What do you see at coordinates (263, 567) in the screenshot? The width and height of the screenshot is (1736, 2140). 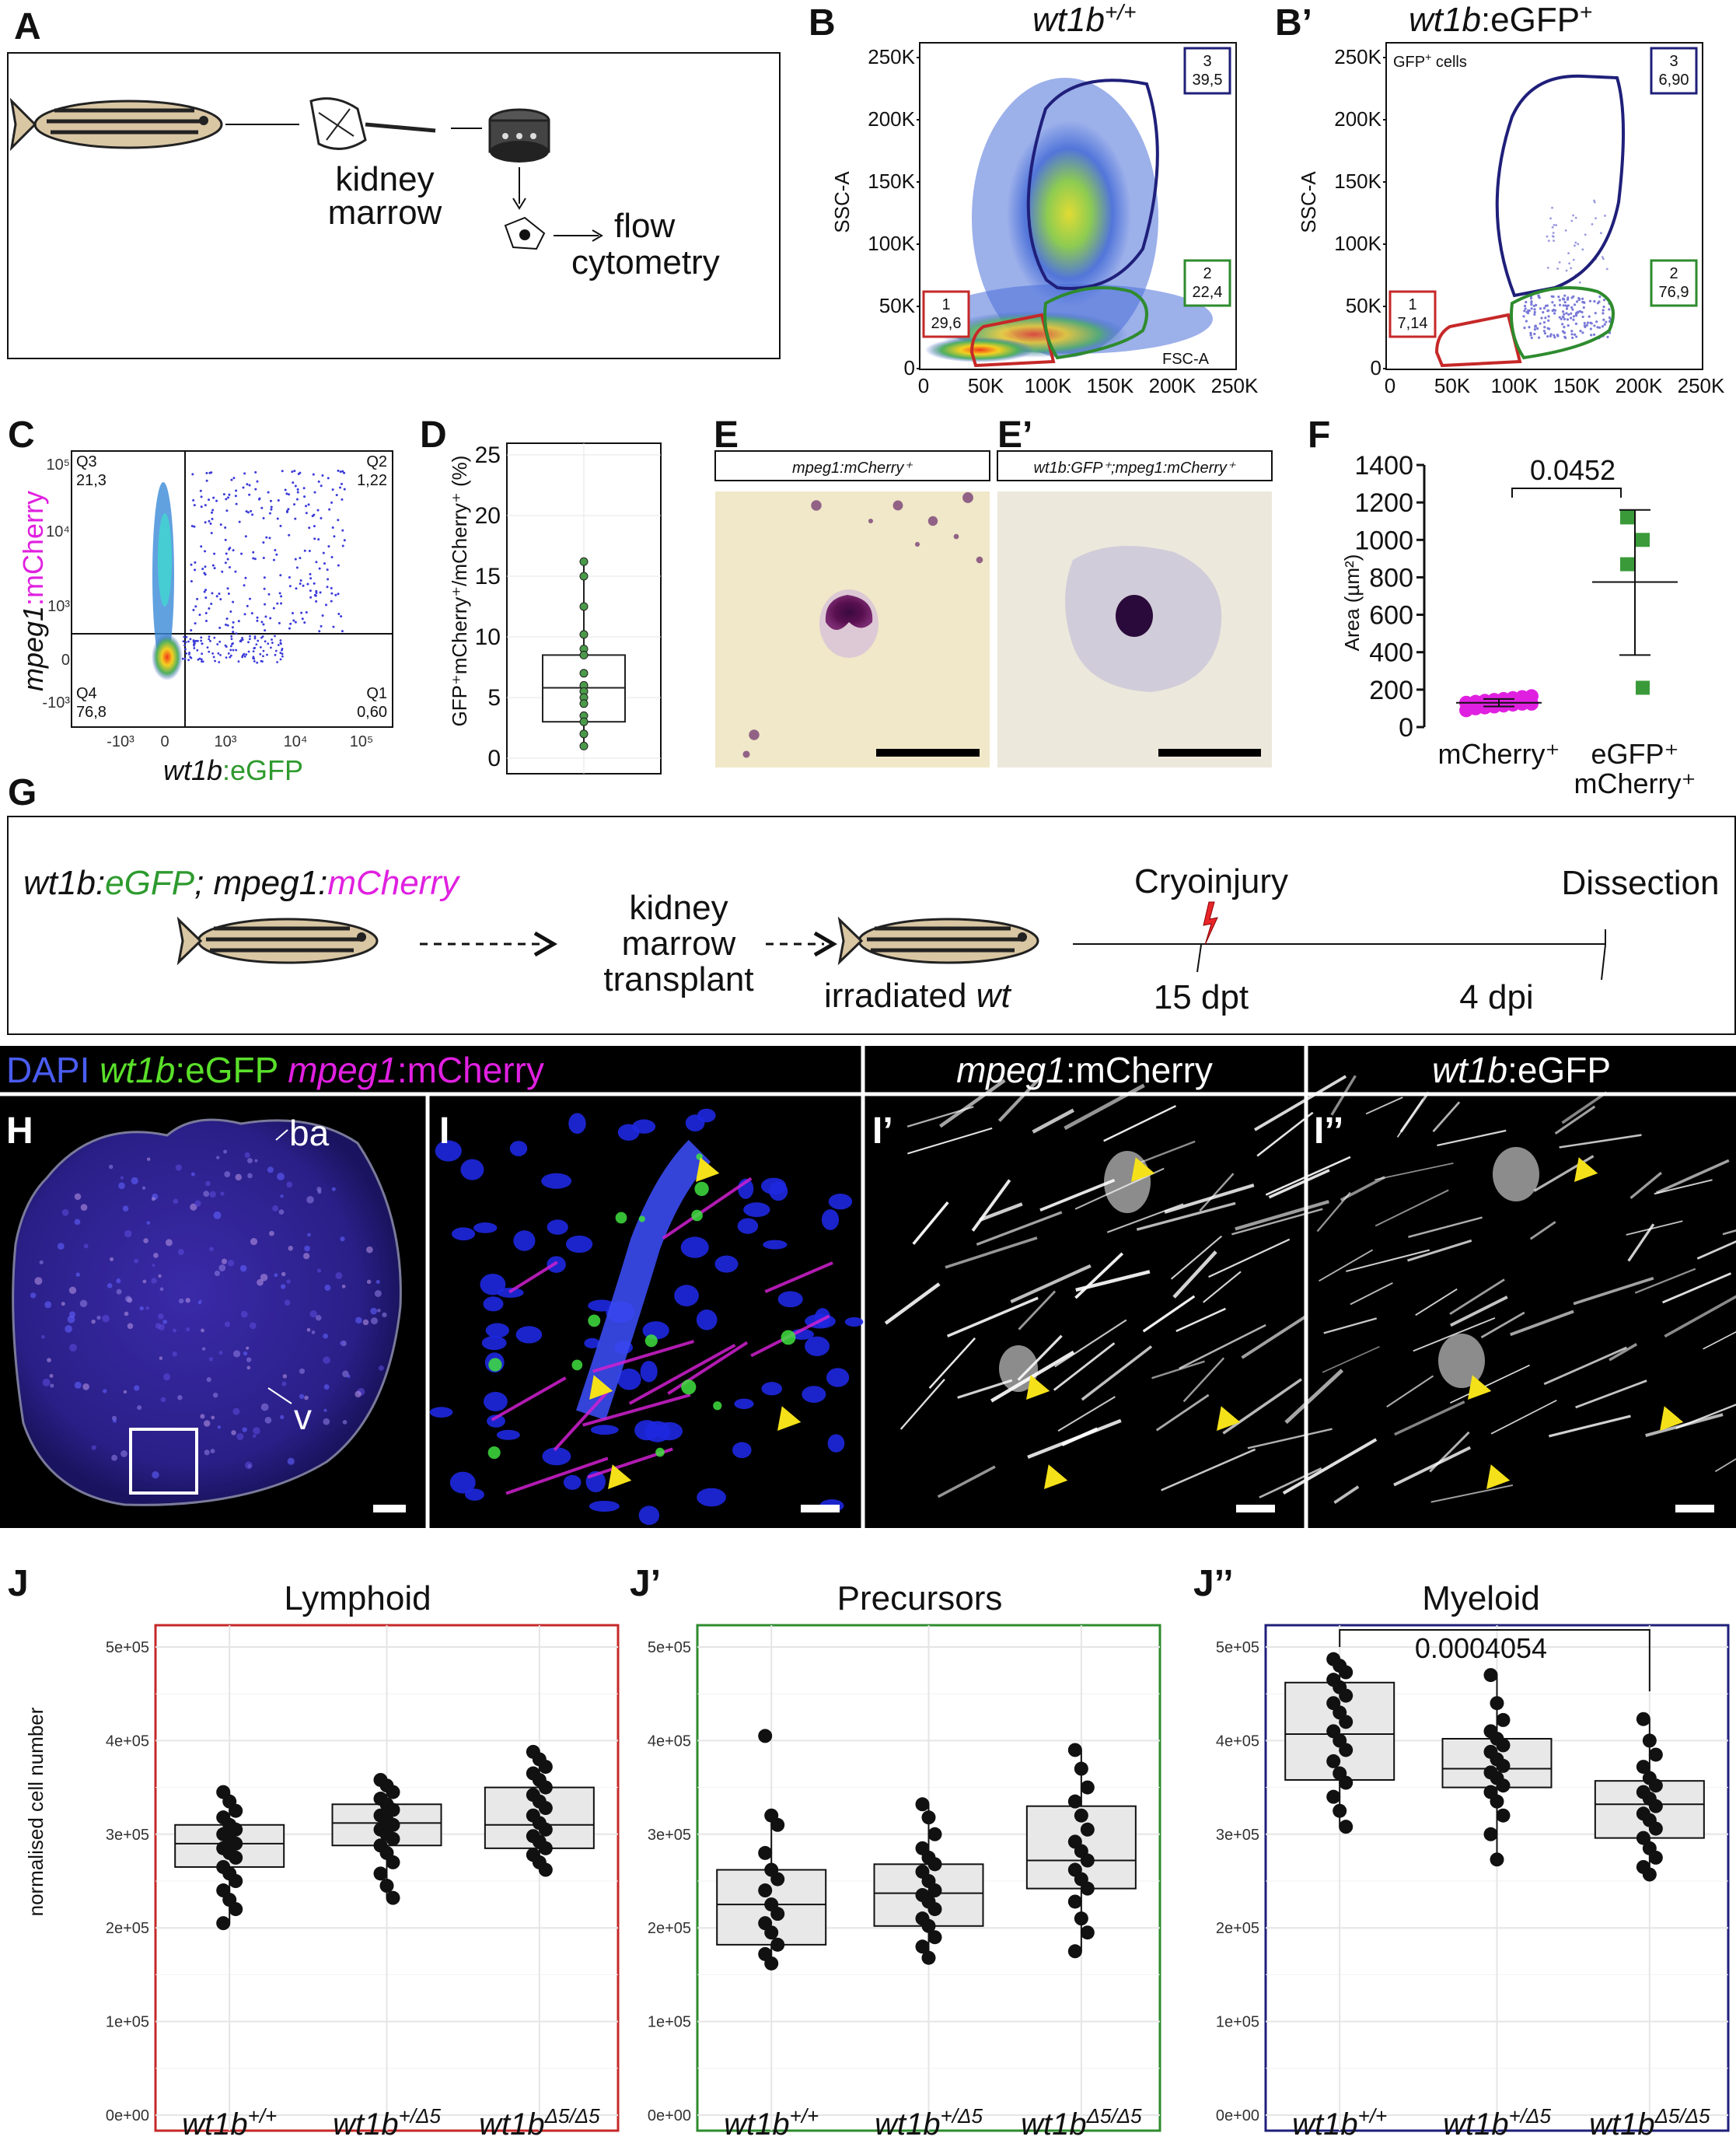 I see `panel-c-events` at bounding box center [263, 567].